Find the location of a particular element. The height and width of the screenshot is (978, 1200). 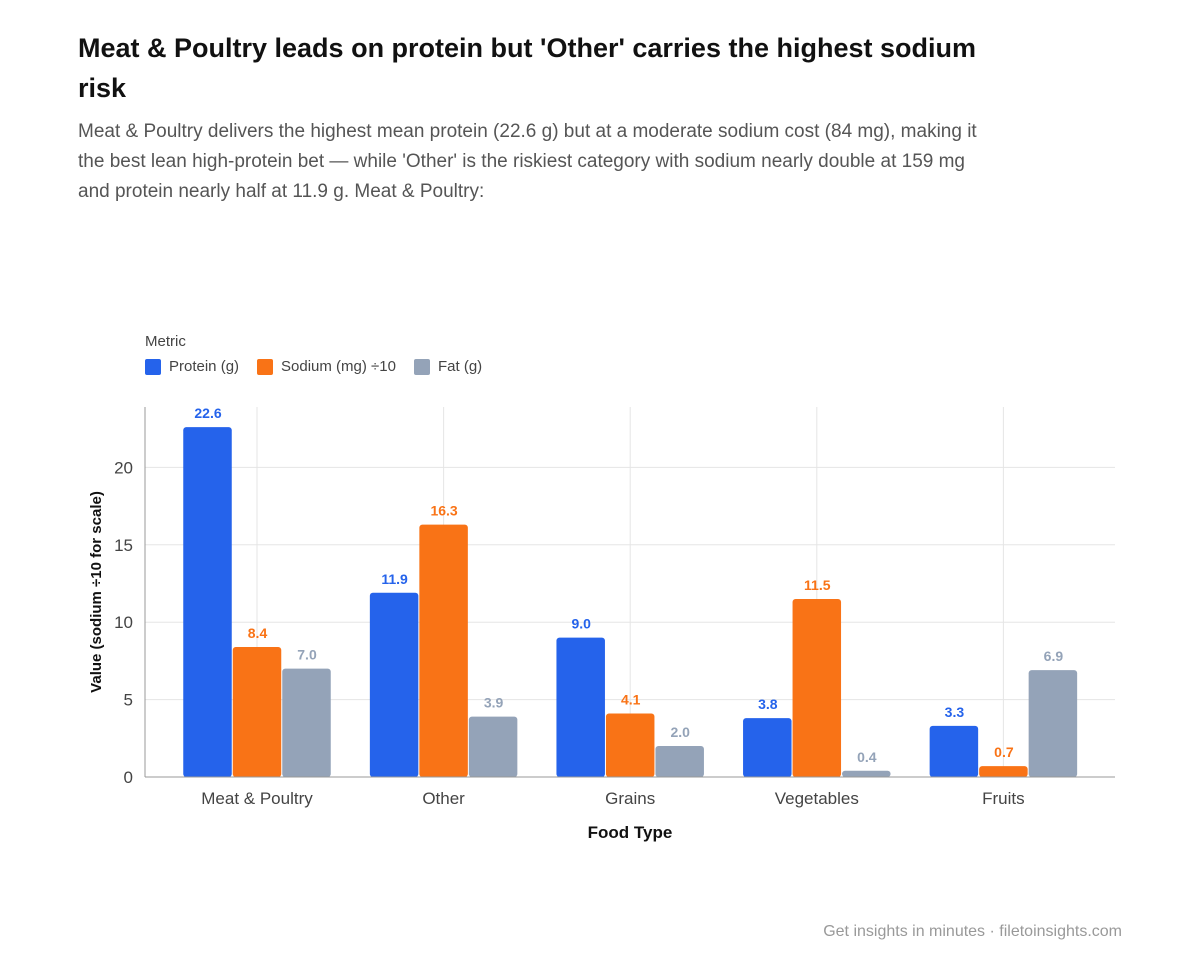

data-label: 3.8 is located at coordinates (768, 704).